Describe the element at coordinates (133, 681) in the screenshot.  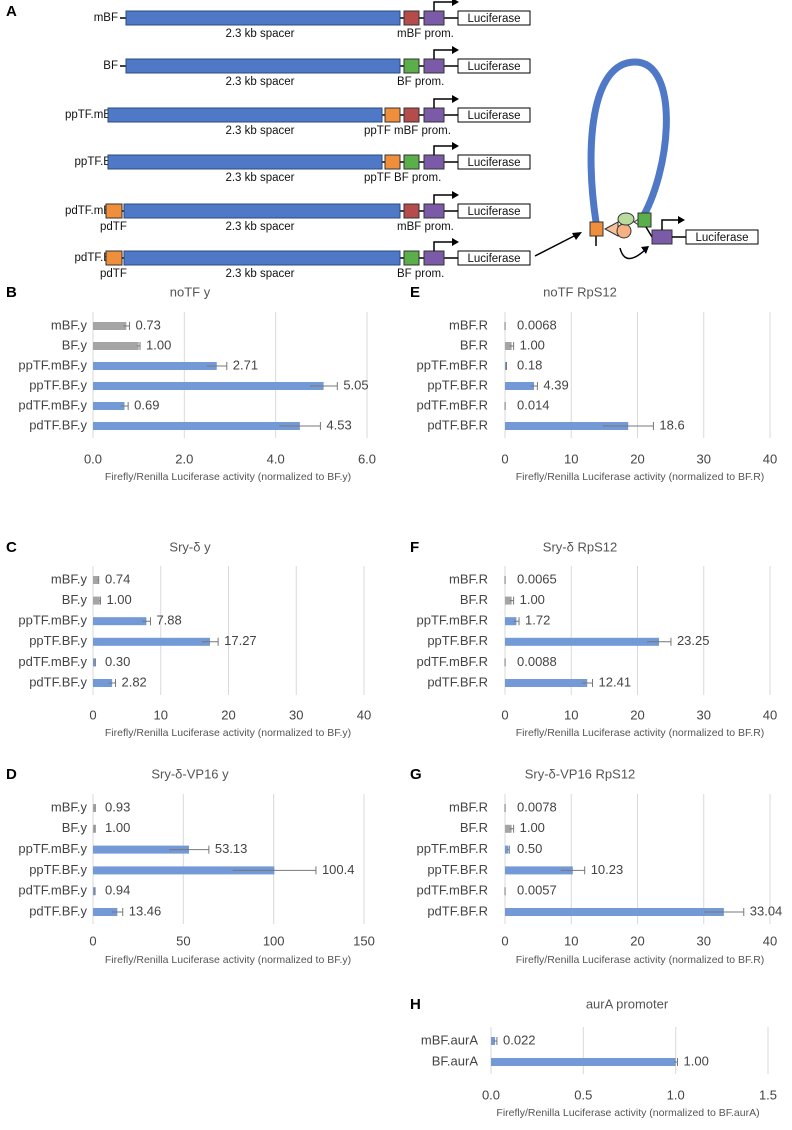
I see `value-label: 2.82` at that location.